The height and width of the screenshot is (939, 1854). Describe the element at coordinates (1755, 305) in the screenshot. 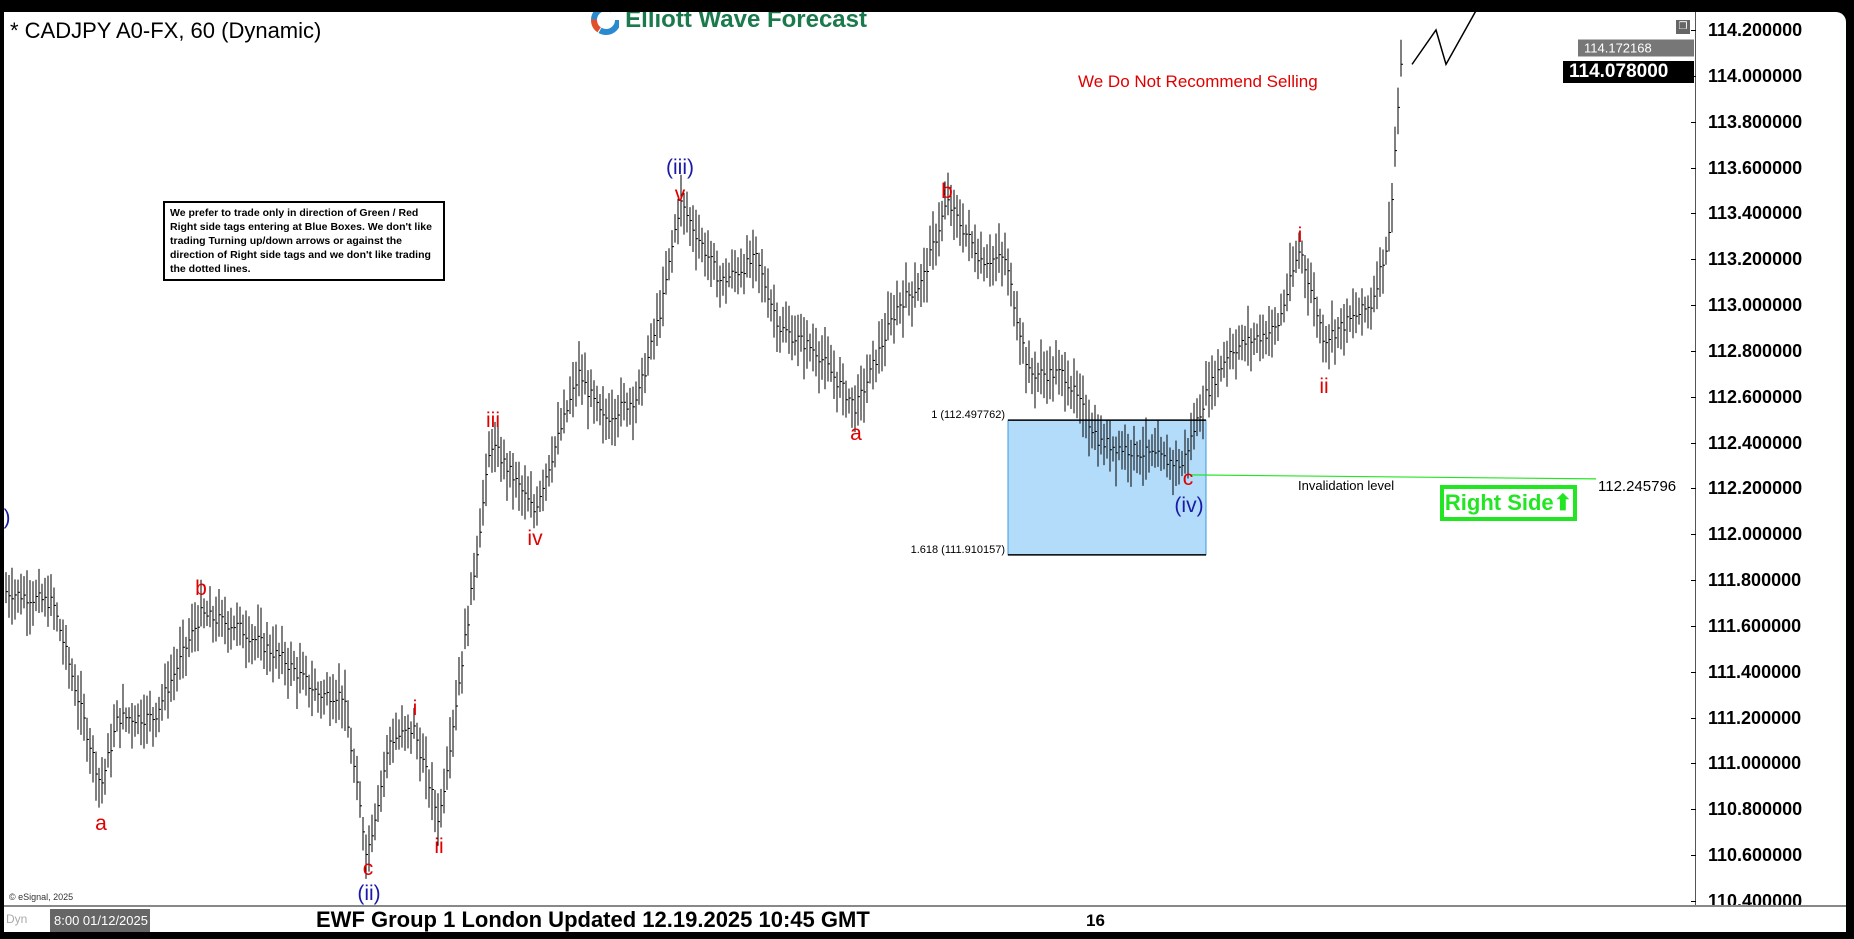

I see `y-tick-label: 113.000000` at that location.